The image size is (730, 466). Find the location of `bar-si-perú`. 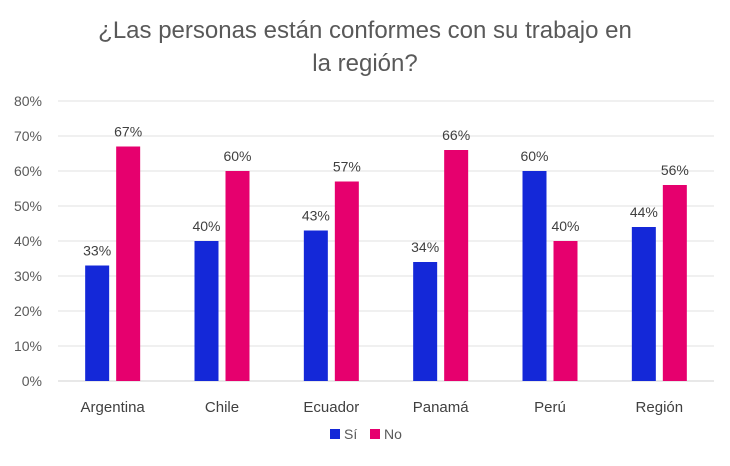

bar-si-perú is located at coordinates (534, 276).